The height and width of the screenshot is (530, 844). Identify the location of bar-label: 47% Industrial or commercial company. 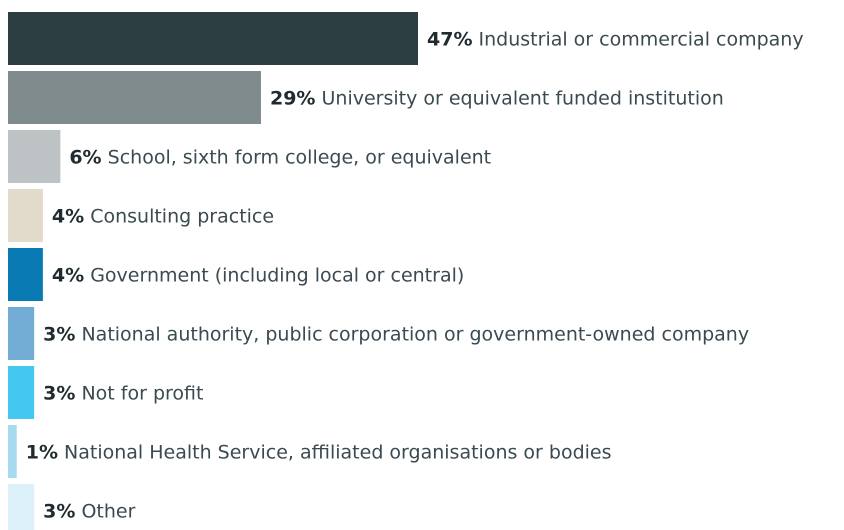
(615, 39).